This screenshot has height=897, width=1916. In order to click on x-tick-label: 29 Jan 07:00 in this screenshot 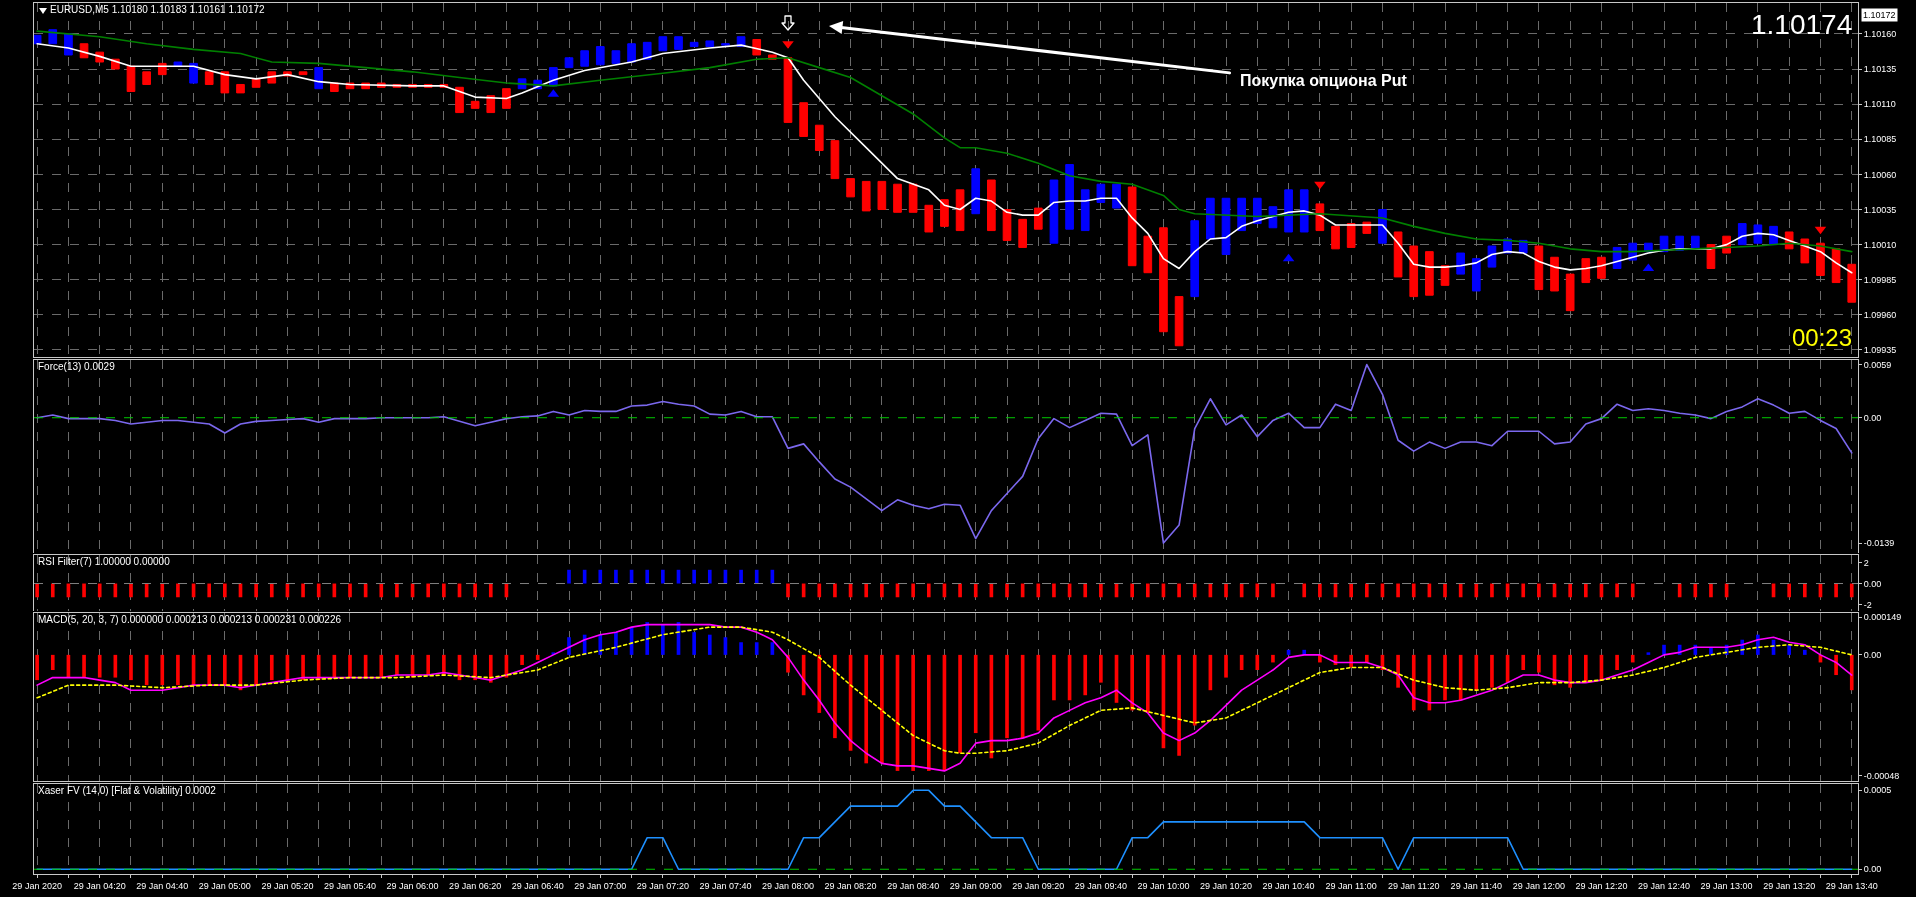, I will do `click(600, 885)`.